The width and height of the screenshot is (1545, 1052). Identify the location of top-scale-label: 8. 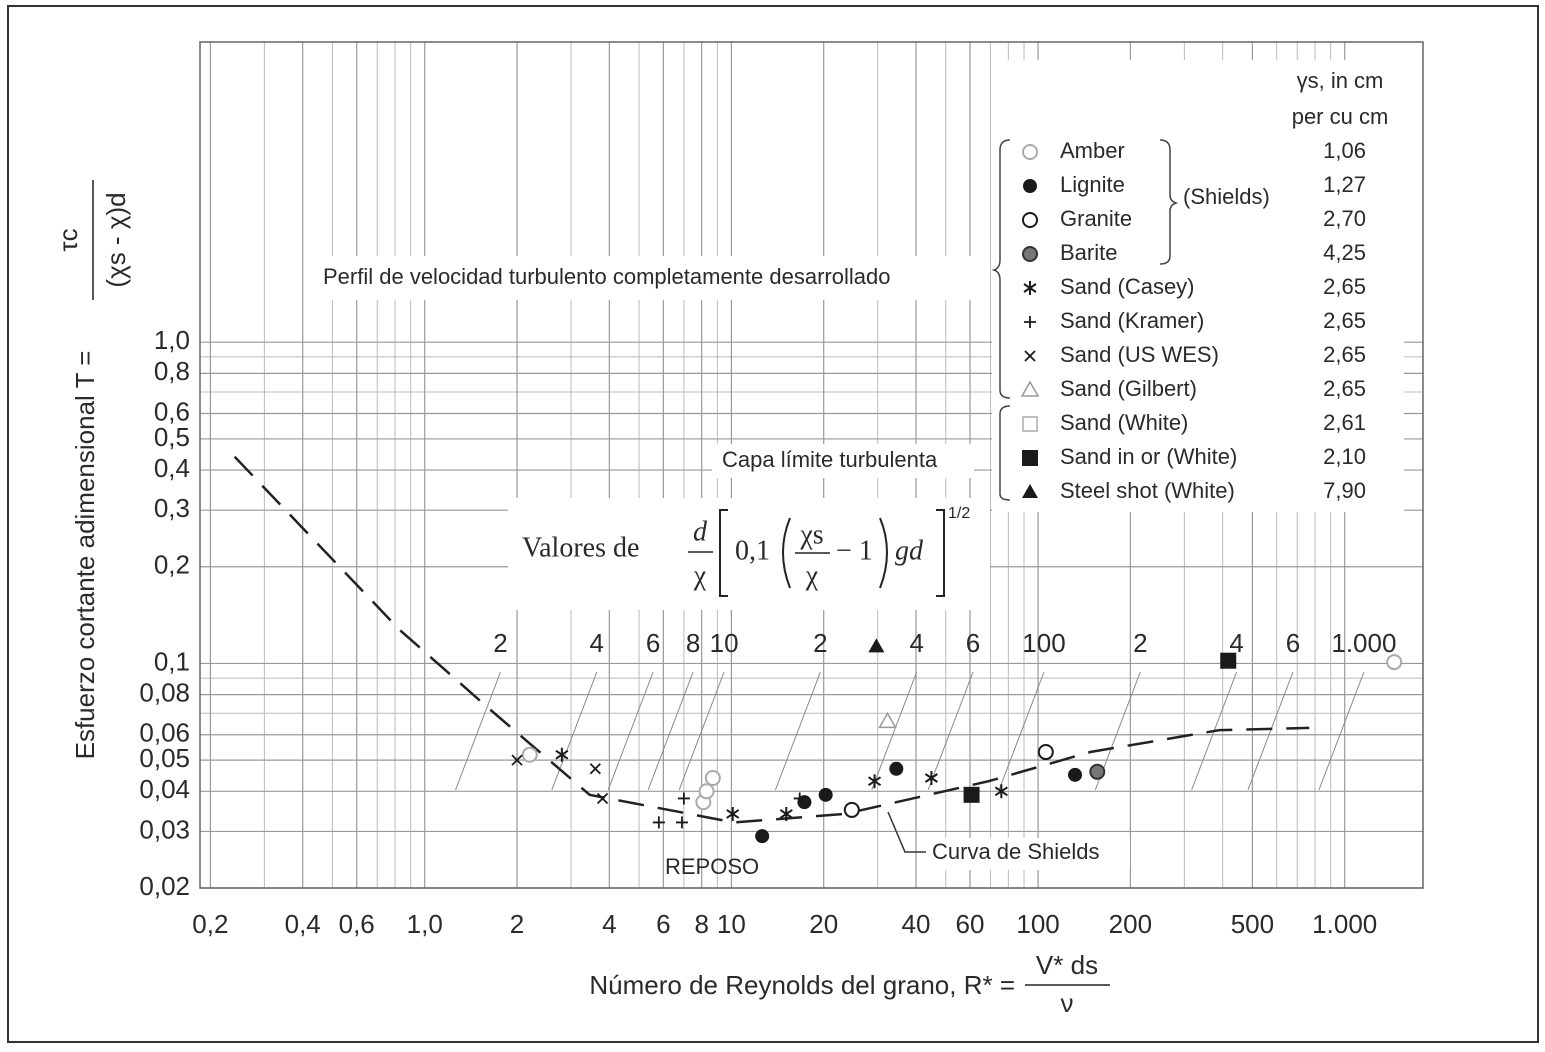
(693, 643).